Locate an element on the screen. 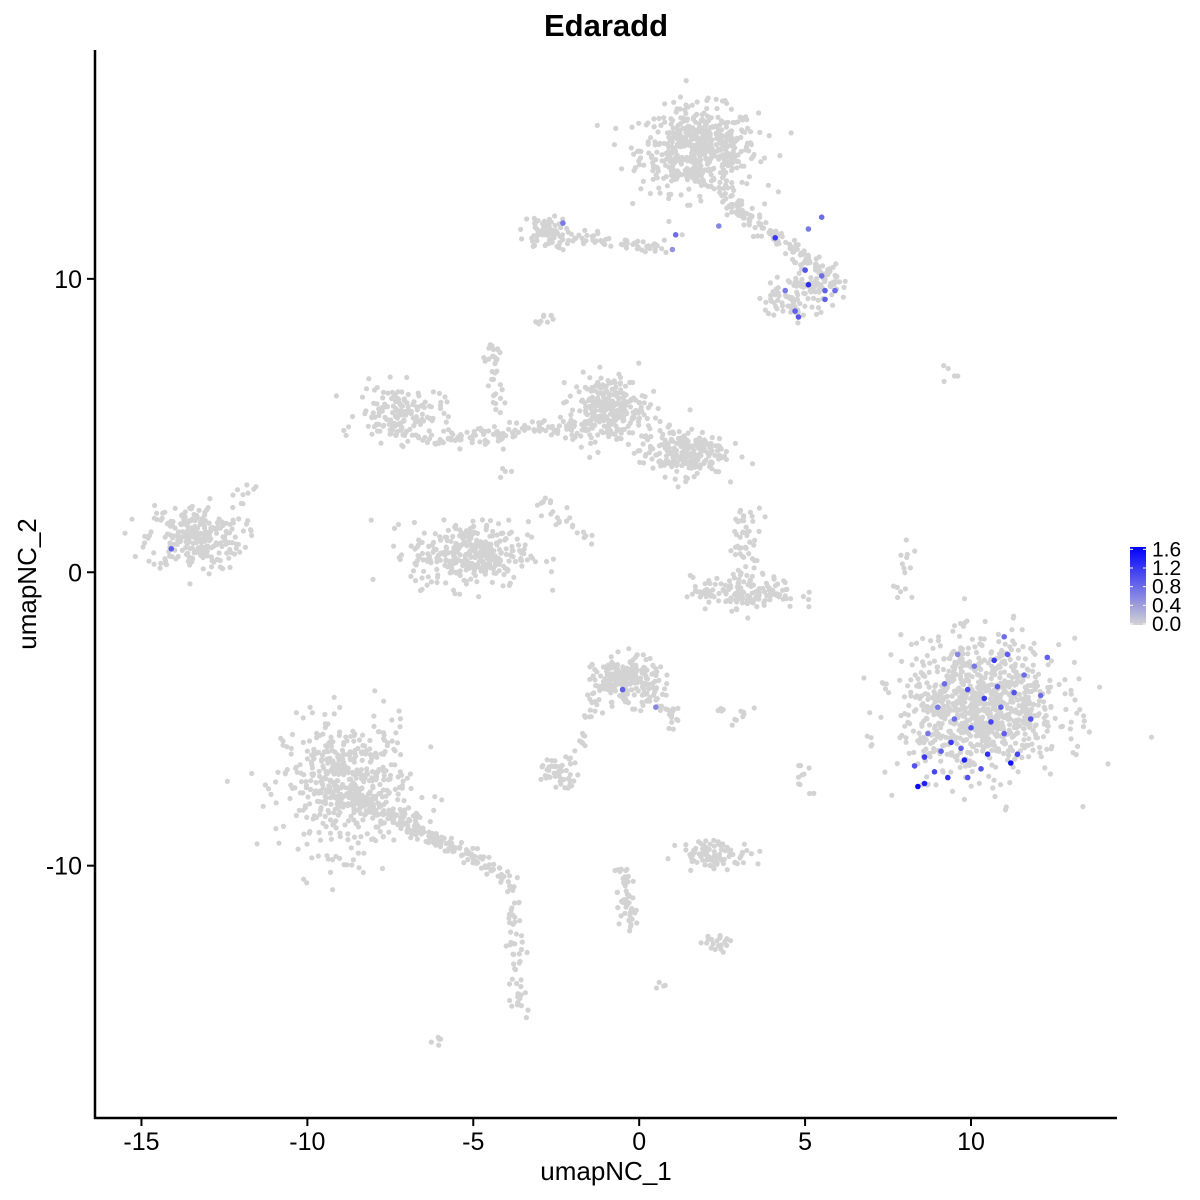  y-axis-label: umapNC_2 is located at coordinates (27, 584).